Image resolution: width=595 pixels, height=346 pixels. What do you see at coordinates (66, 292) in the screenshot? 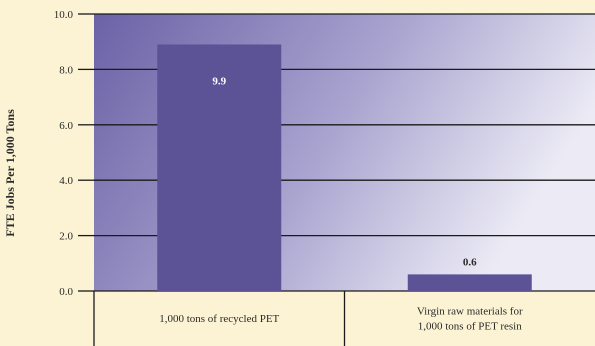
I see `y-tick-label: 0.0` at bounding box center [66, 292].